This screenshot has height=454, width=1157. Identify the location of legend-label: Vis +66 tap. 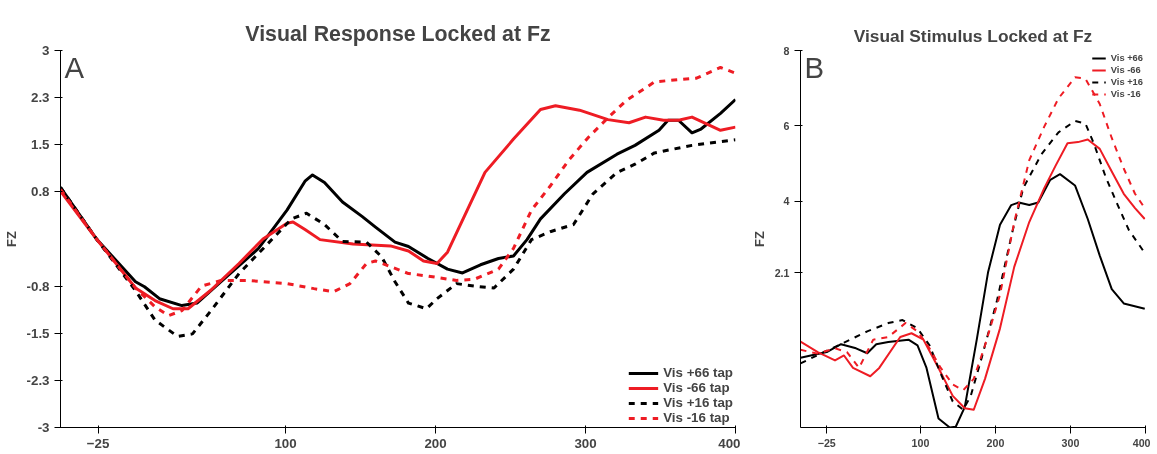
(698, 372).